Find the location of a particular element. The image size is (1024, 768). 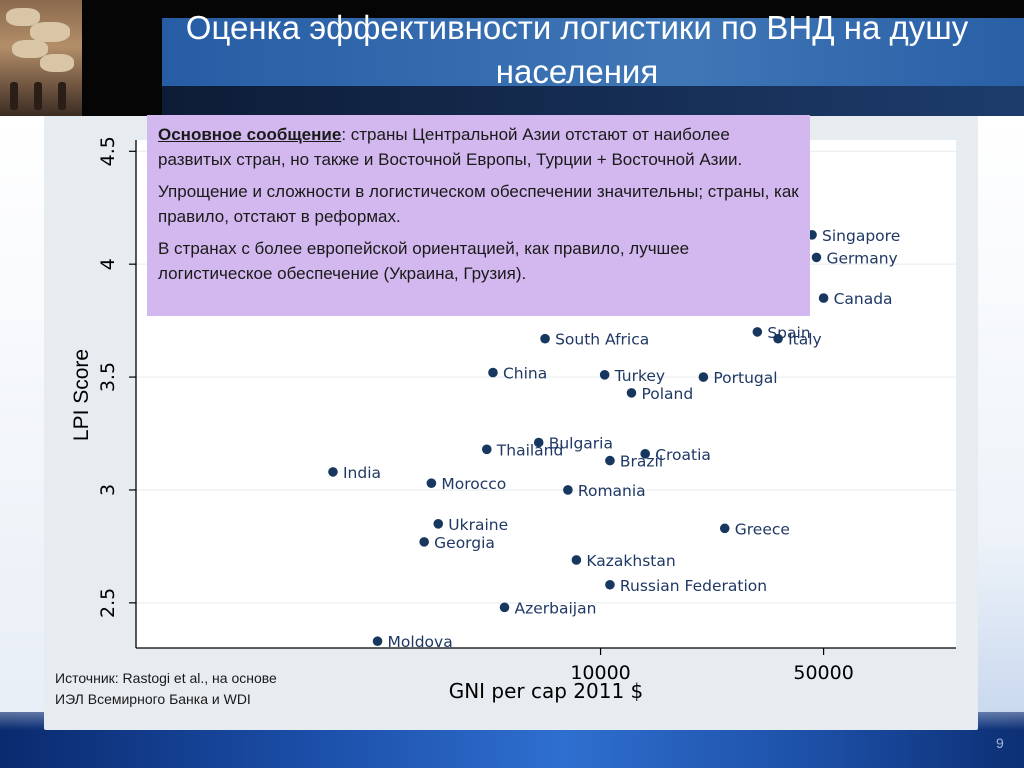

data-point-label: Croatia is located at coordinates (683, 455).